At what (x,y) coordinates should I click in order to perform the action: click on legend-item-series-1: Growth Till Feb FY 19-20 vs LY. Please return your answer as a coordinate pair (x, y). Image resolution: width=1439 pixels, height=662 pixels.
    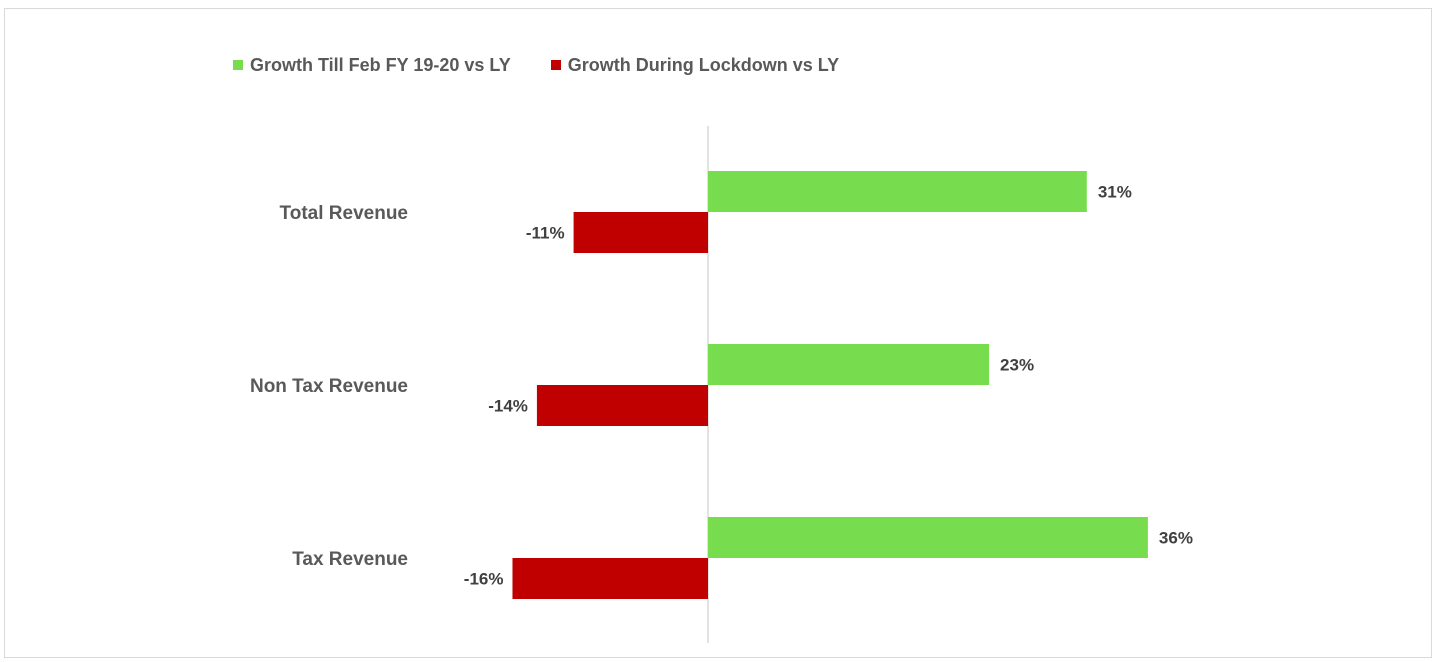
    Looking at the image, I should click on (372, 65).